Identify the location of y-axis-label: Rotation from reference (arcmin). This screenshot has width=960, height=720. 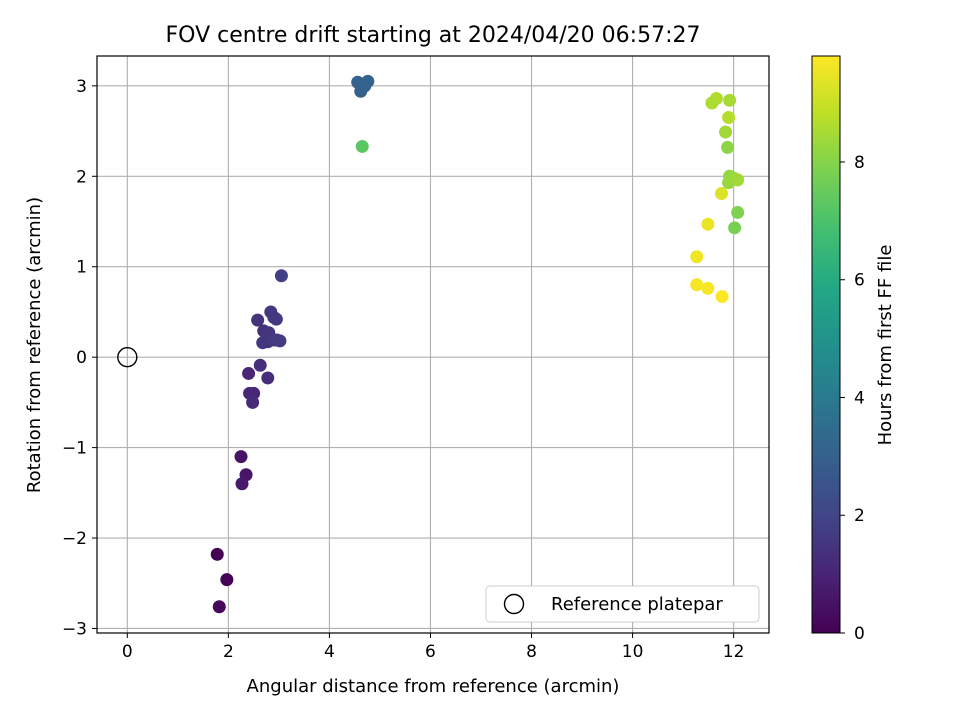
(34, 345).